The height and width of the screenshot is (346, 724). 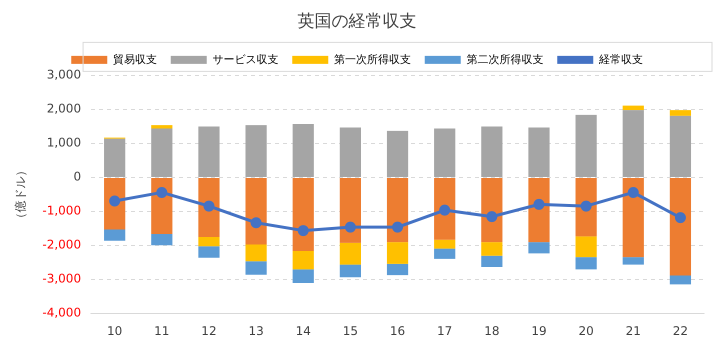 I want to click on x-tick-label: 21, so click(x=633, y=331).